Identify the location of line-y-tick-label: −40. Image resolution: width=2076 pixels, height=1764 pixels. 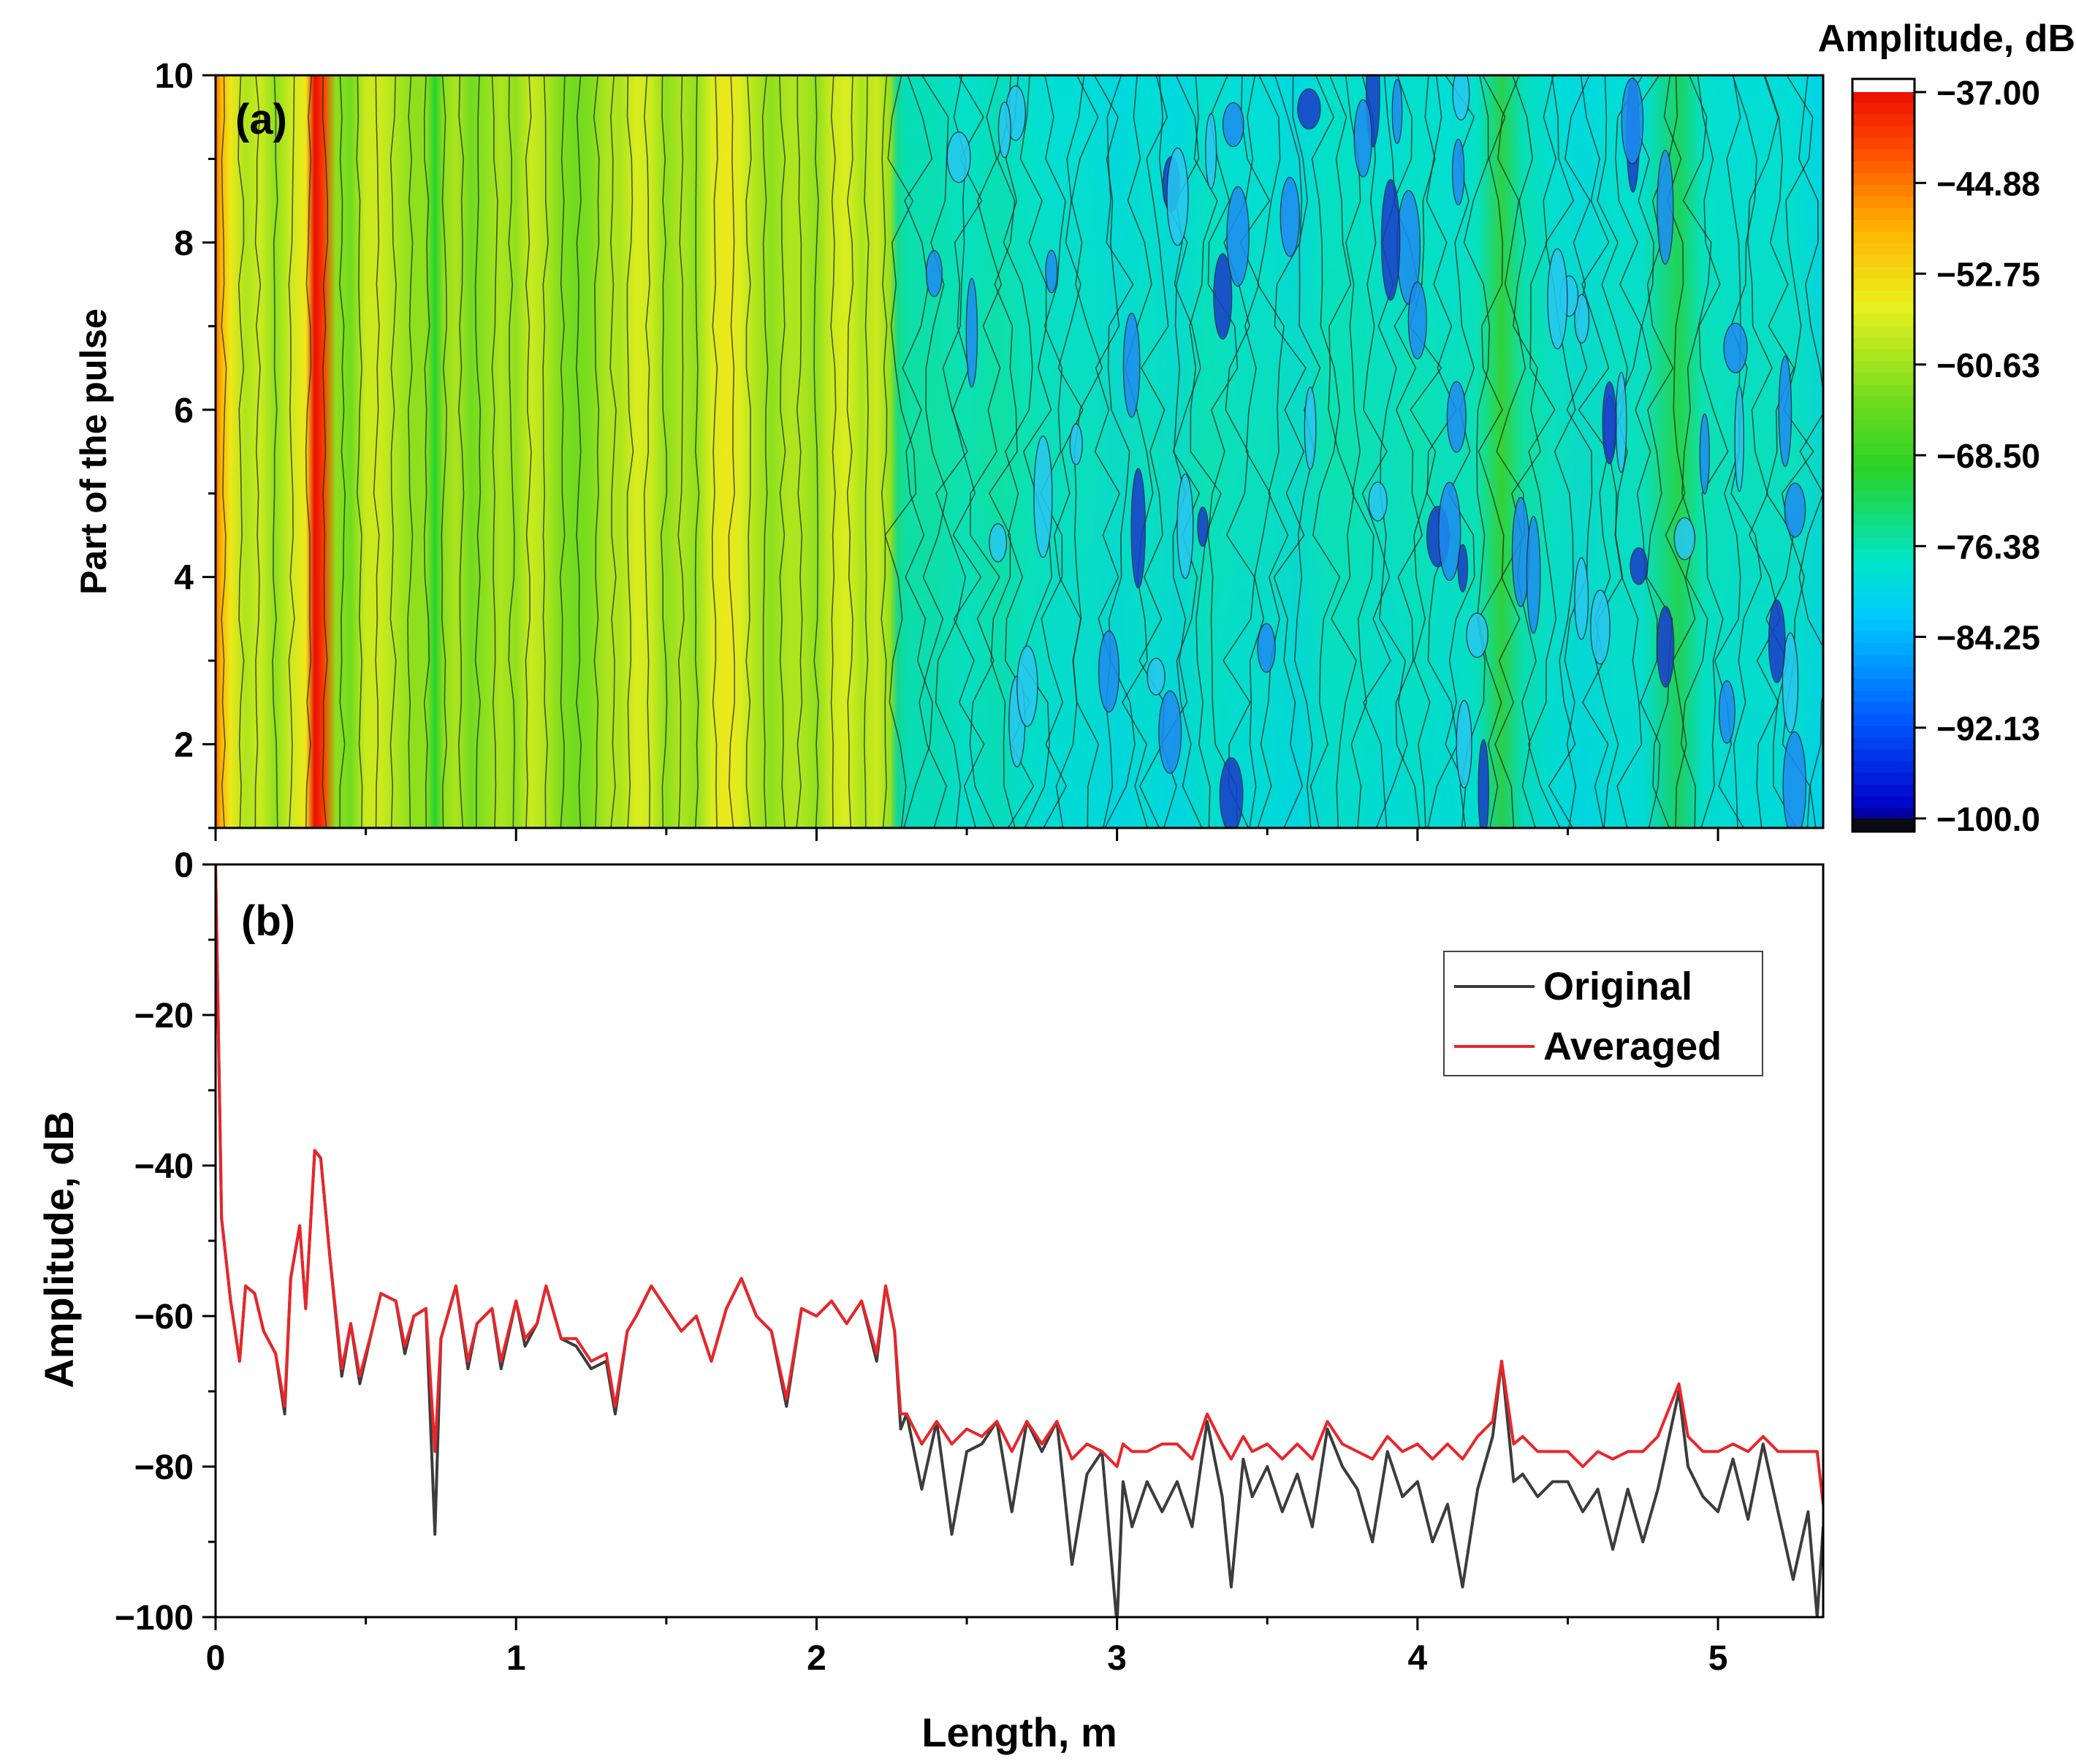
(164, 1166).